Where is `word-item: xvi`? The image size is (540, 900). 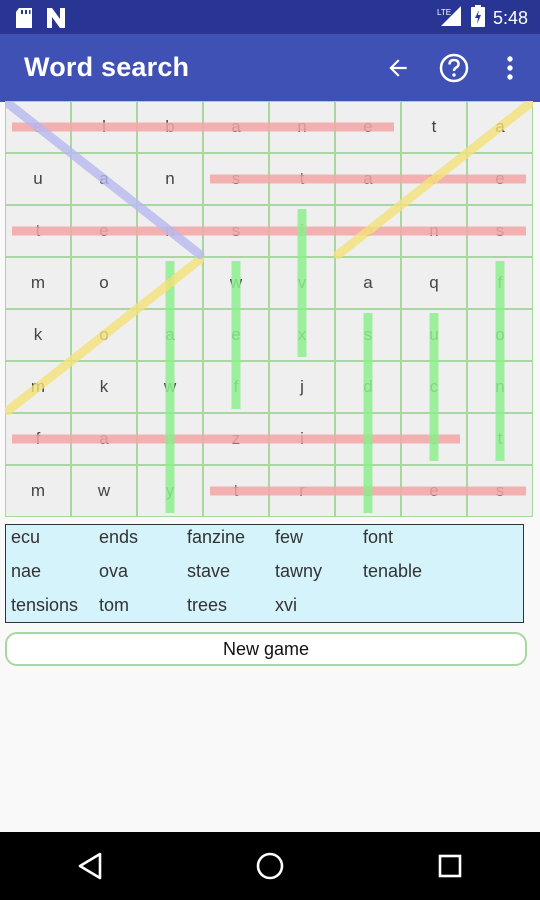
word-item: xvi is located at coordinates (286, 605).